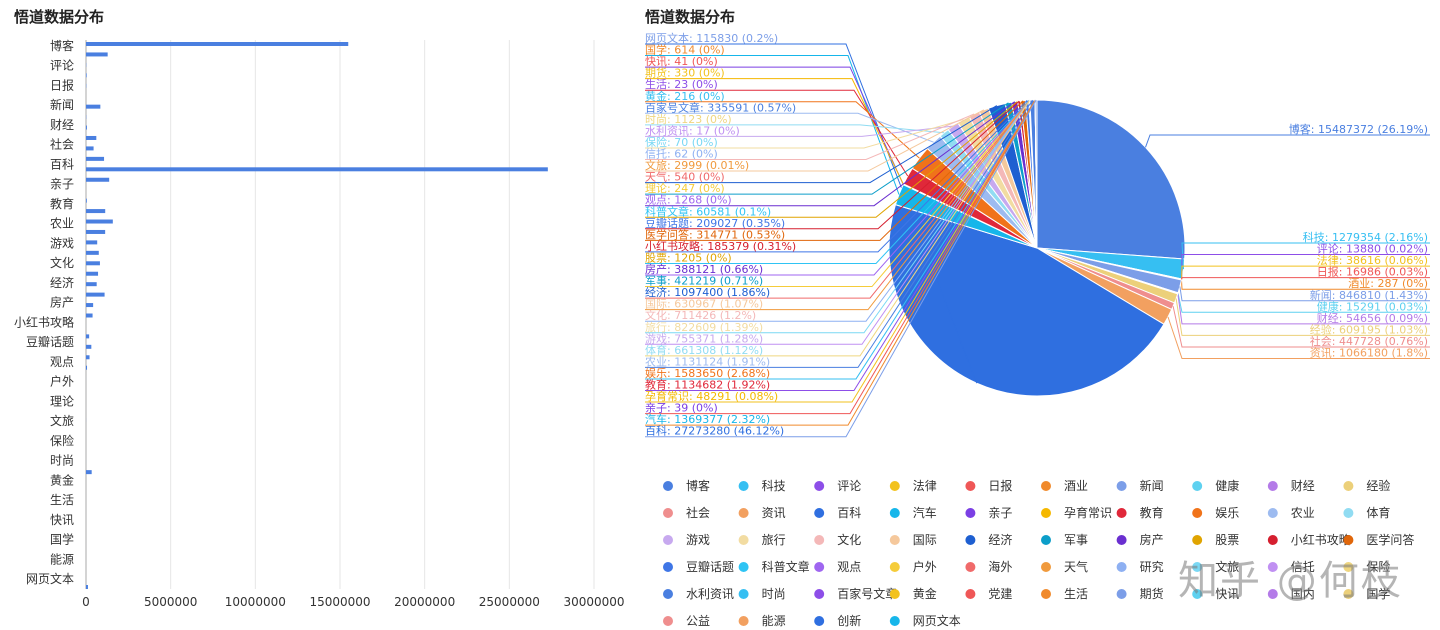 This screenshot has height=630, width=1440. Describe the element at coordinates (710, 567) in the screenshot. I see `legend-label: 豆瓣话题` at that location.